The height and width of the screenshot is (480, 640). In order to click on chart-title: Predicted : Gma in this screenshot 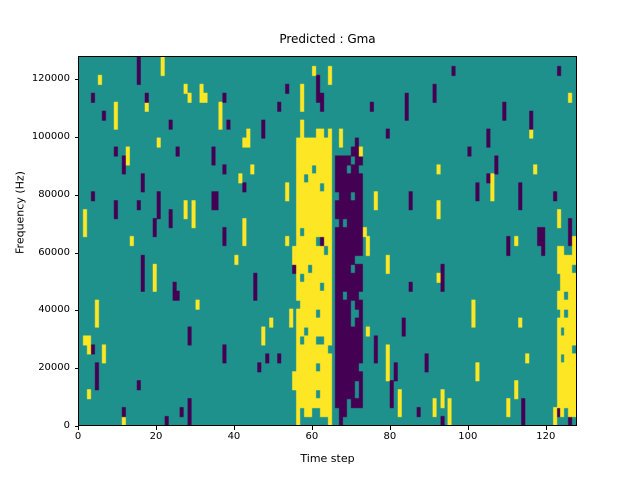, I will do `click(327, 39)`.